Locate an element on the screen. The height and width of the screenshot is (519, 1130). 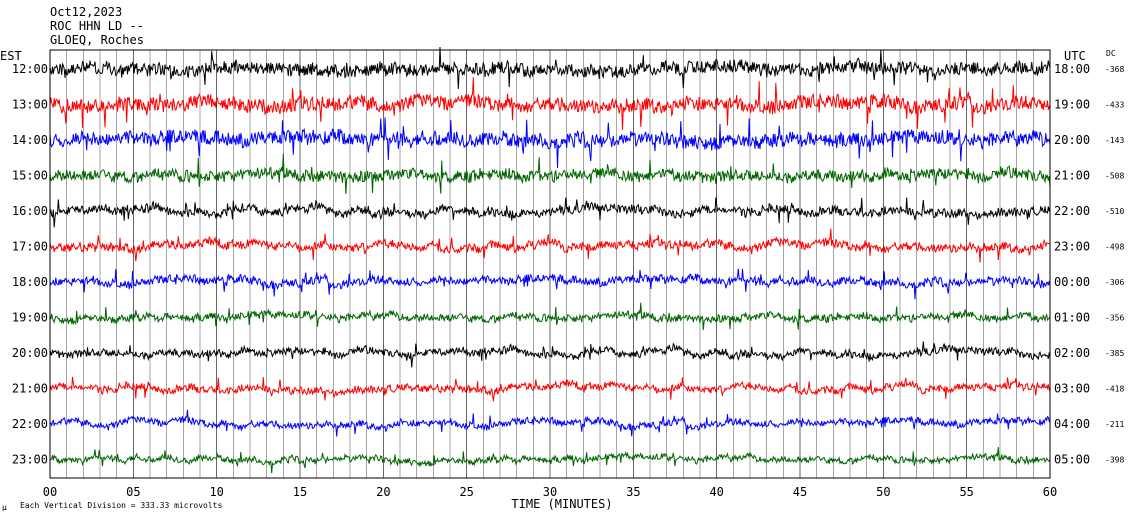
x-tick-label: 15 is located at coordinates (300, 492).